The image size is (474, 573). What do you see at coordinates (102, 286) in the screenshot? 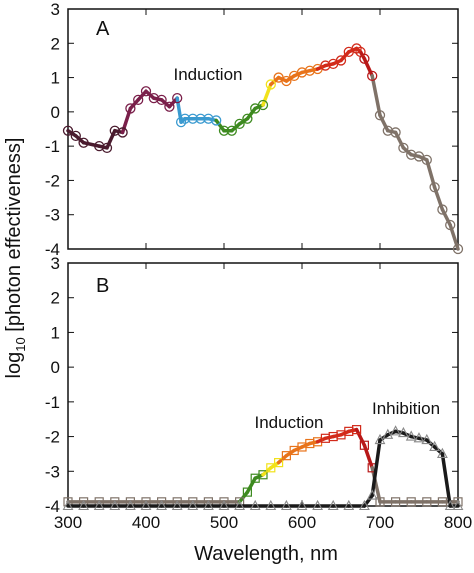
I see `panel-b-label: B` at bounding box center [102, 286].